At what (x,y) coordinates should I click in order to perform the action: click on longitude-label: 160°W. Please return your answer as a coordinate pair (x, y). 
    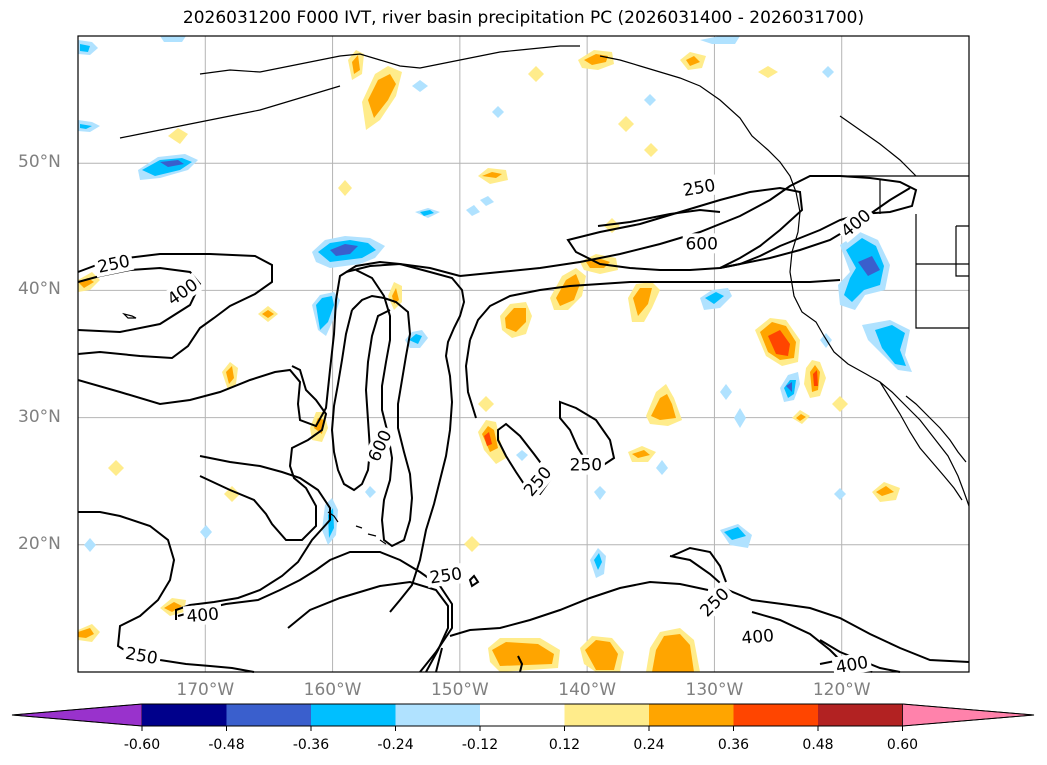
    Looking at the image, I should click on (332, 690).